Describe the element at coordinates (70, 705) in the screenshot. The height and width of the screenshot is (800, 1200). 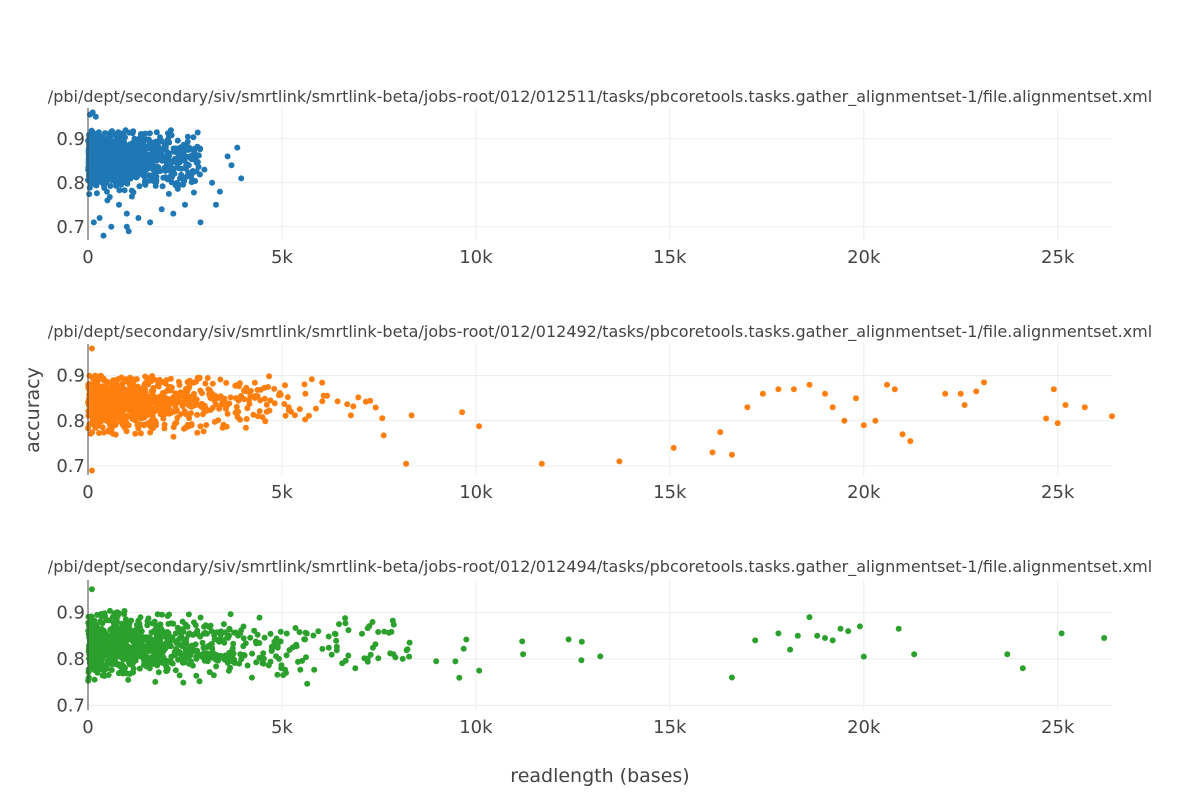
I see `y-tick-label: 0.7` at that location.